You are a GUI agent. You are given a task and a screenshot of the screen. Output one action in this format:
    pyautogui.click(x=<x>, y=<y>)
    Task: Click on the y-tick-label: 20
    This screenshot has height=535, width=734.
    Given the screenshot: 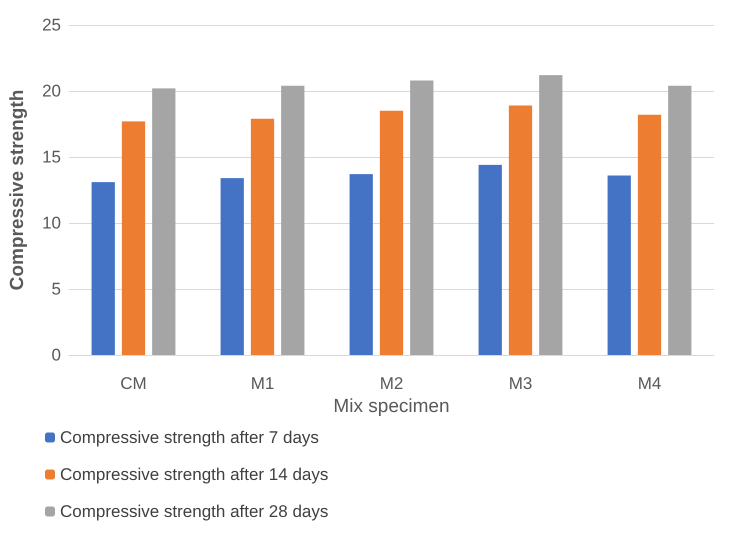 What is the action you would take?
    pyautogui.click(x=51, y=91)
    